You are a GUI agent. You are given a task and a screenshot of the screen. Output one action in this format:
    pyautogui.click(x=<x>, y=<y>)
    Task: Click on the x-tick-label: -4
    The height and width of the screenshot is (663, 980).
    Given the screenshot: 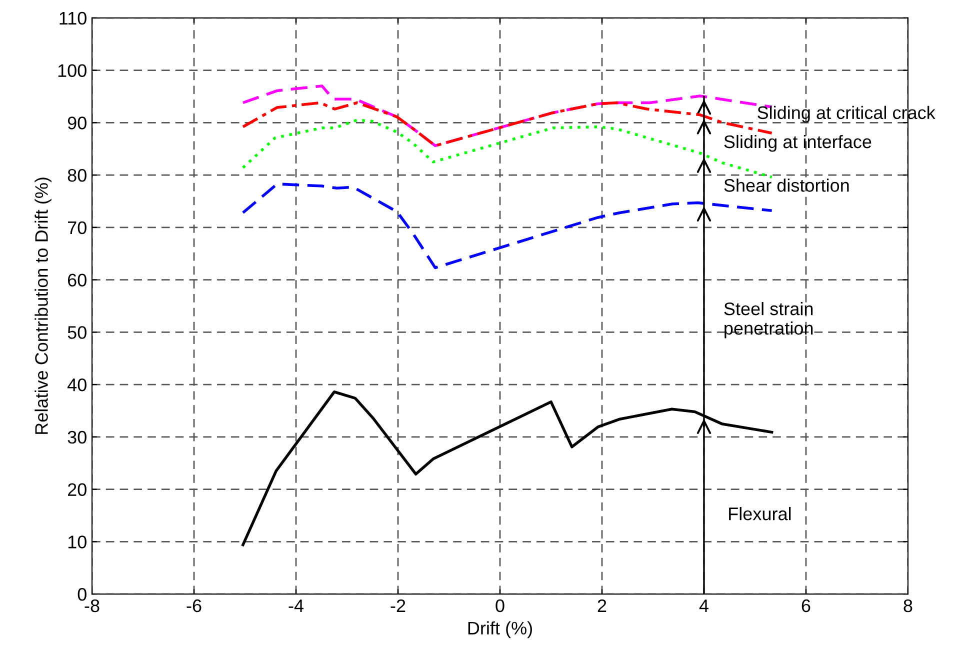 What is the action you would take?
    pyautogui.click(x=296, y=606)
    